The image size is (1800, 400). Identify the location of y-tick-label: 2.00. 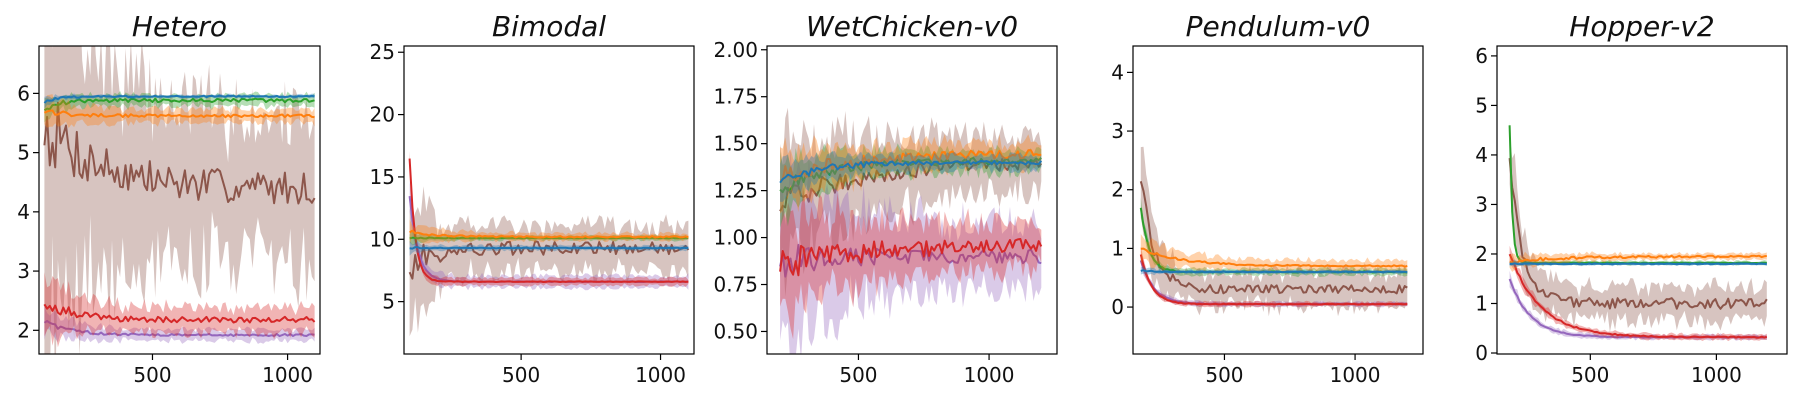
(735, 50).